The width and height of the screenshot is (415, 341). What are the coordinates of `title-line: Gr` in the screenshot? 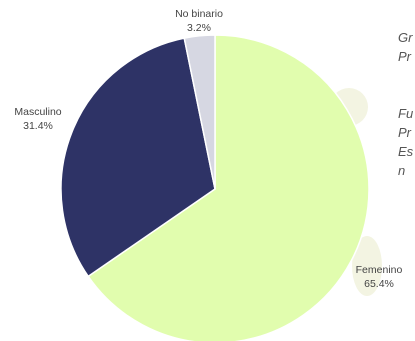 It's located at (405, 37).